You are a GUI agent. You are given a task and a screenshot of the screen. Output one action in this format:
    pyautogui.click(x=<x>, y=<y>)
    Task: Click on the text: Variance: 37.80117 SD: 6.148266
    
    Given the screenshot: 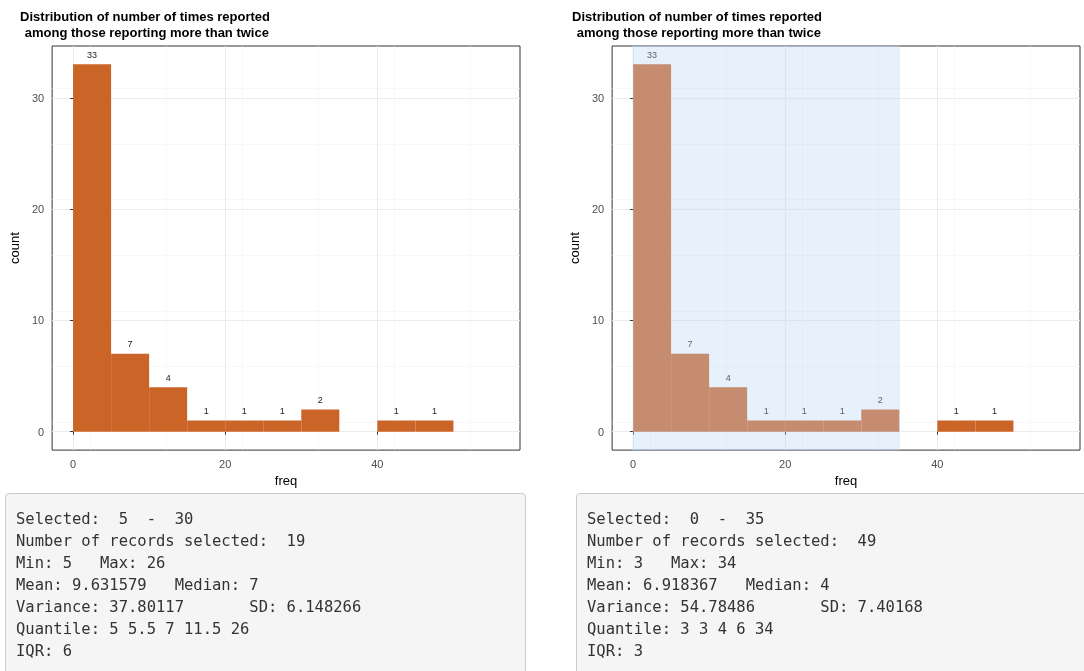 What is the action you would take?
    pyautogui.click(x=189, y=607)
    